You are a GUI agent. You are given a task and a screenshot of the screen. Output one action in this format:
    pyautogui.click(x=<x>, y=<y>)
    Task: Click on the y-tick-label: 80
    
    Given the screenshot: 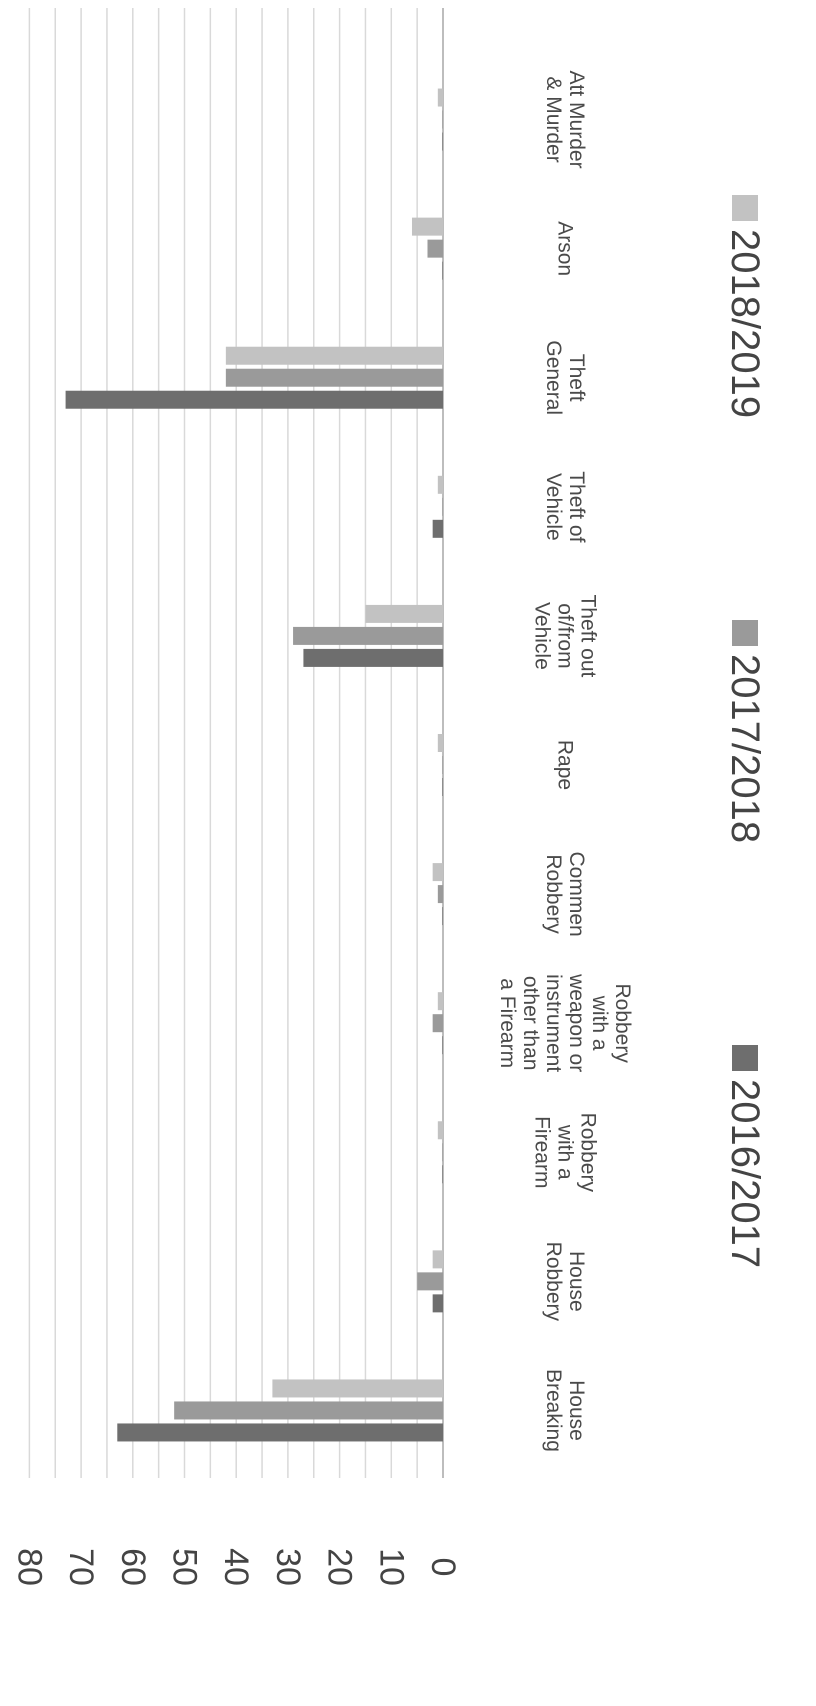 What is the action you would take?
    pyautogui.click(x=29, y=1567)
    